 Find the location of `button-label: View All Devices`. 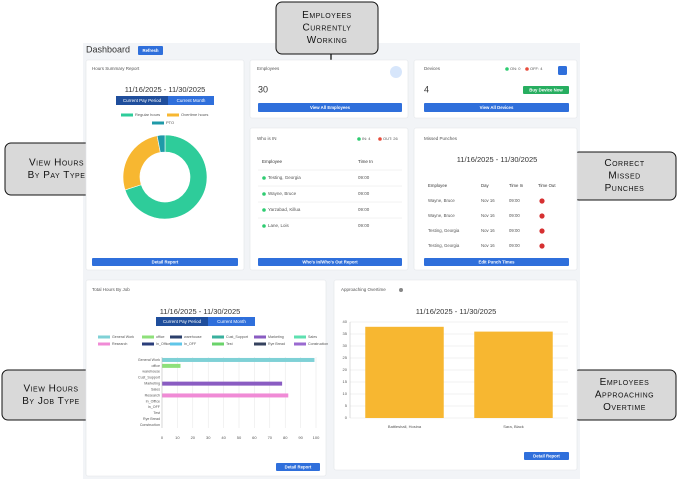

button-label: View All Devices is located at coordinates (497, 107).